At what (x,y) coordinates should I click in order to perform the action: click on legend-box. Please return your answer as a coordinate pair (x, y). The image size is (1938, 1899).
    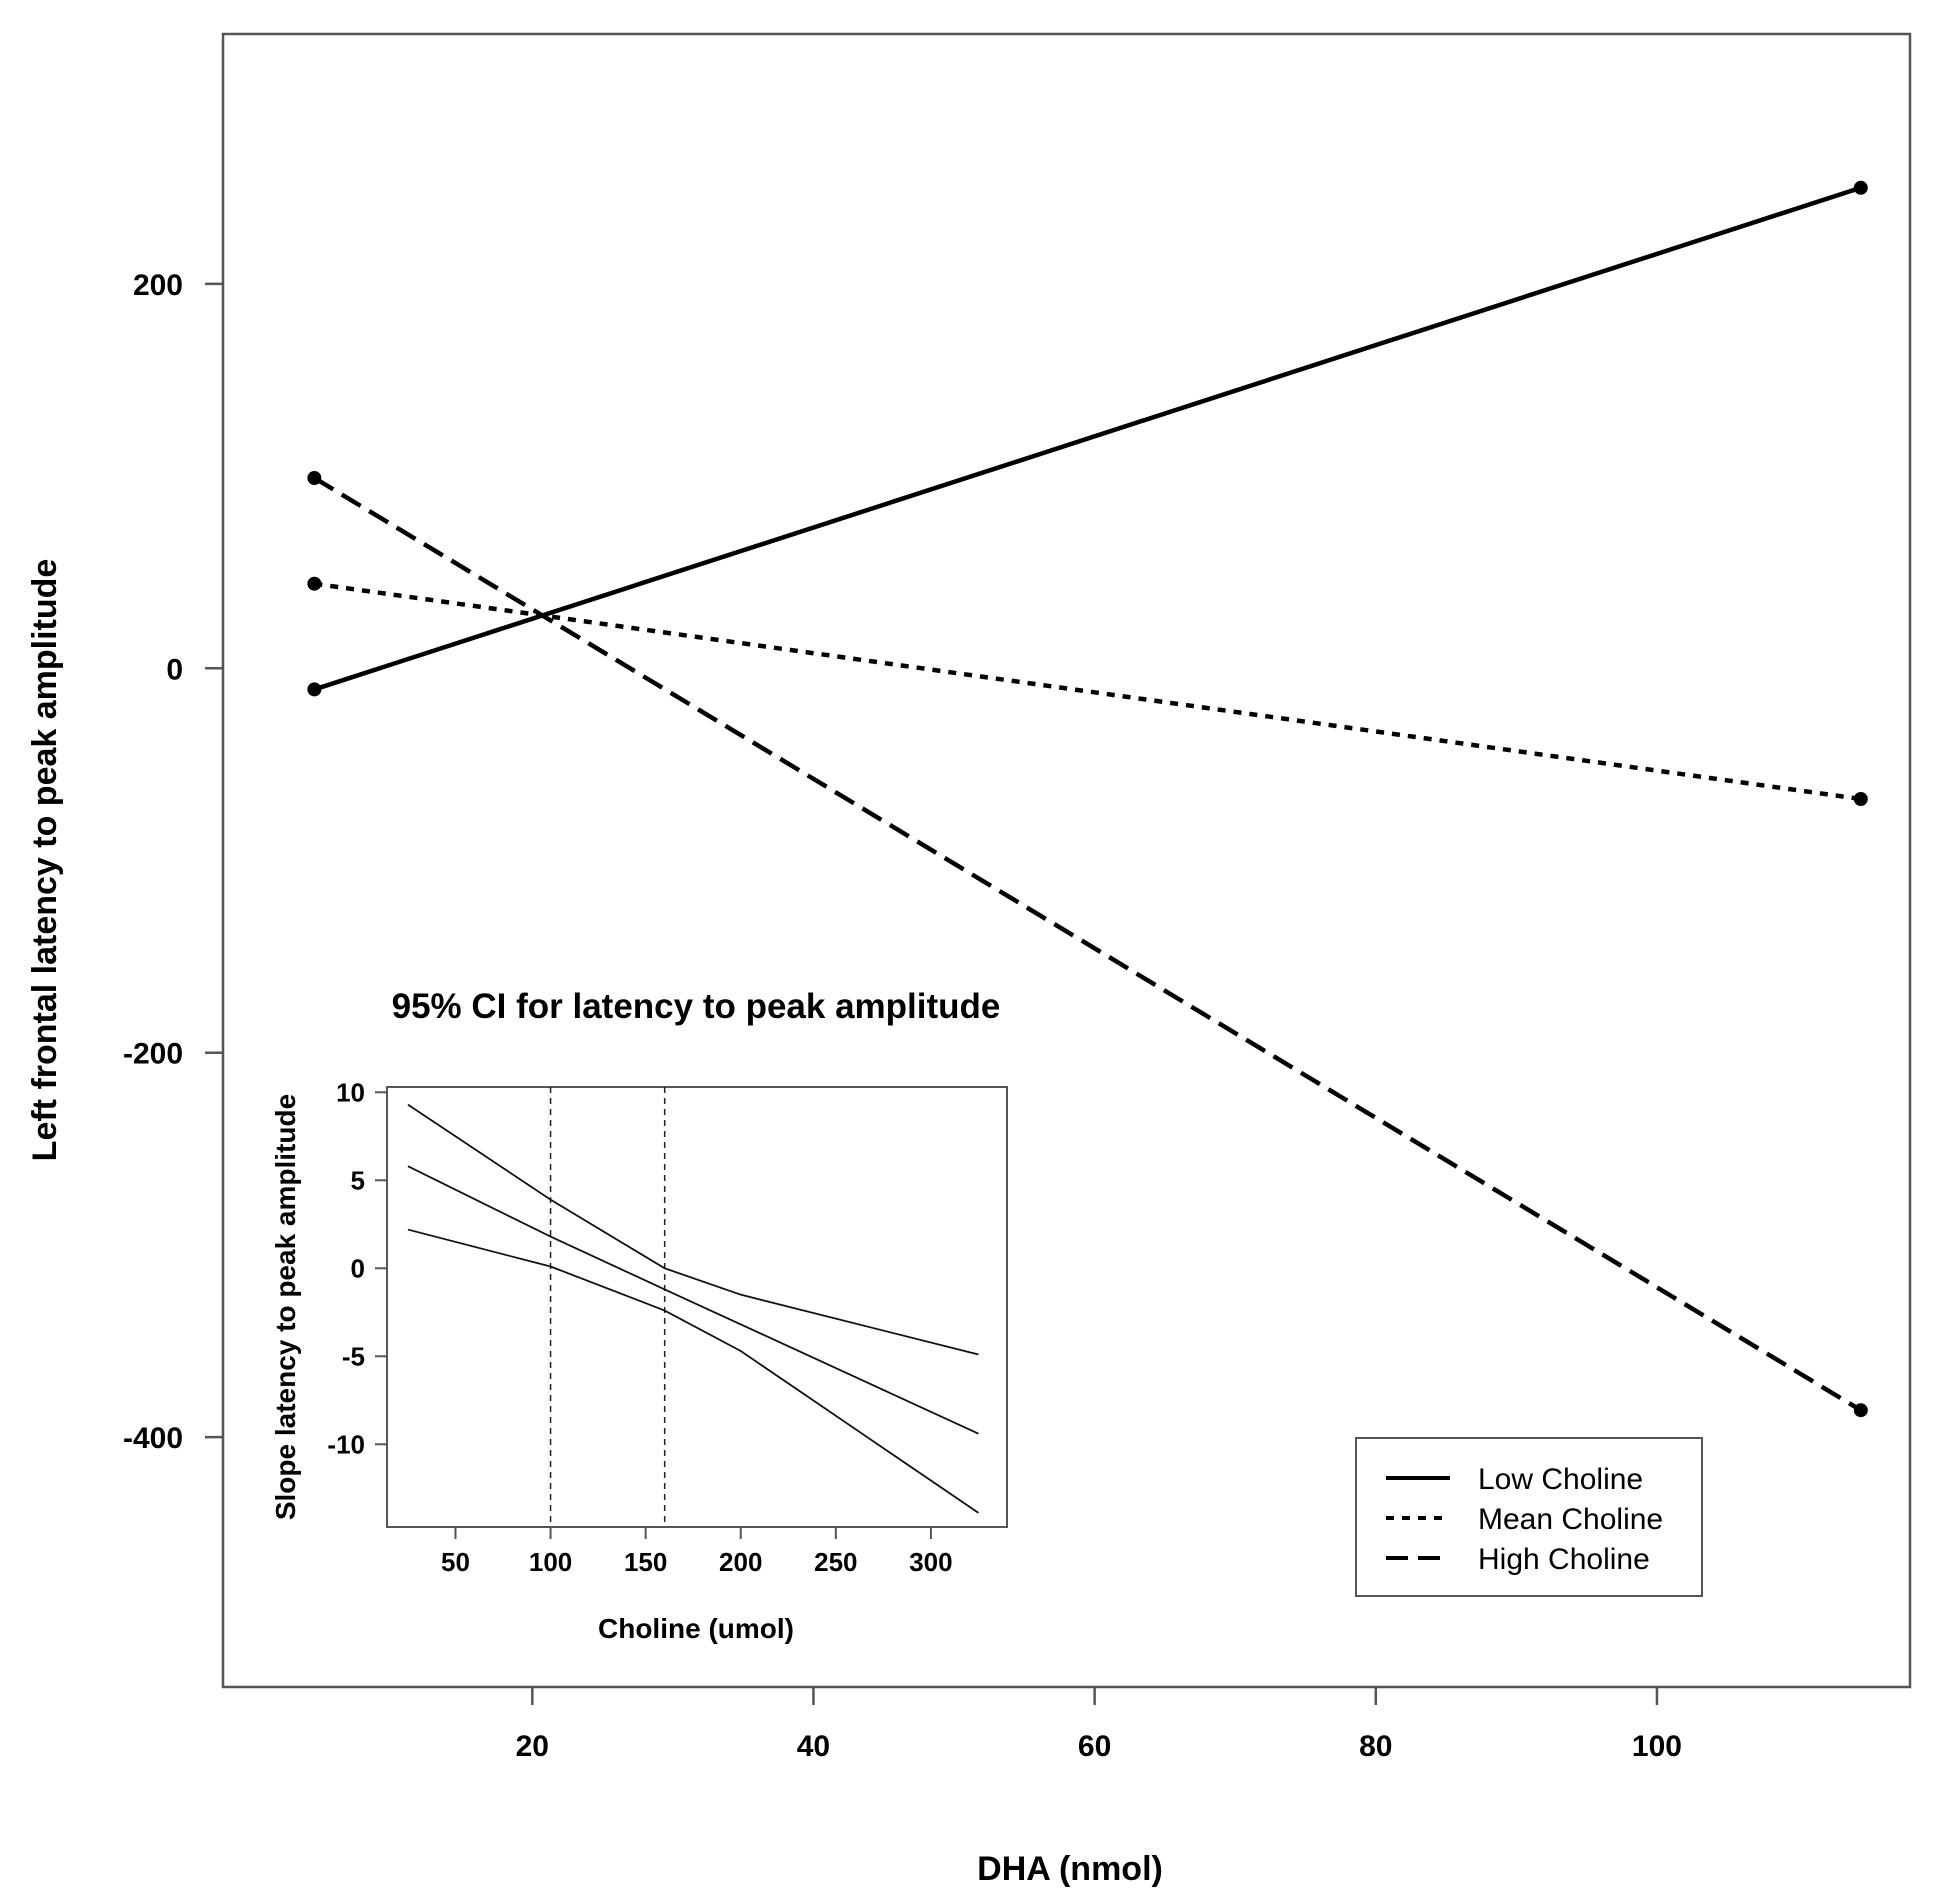
    Looking at the image, I should click on (1529, 1517).